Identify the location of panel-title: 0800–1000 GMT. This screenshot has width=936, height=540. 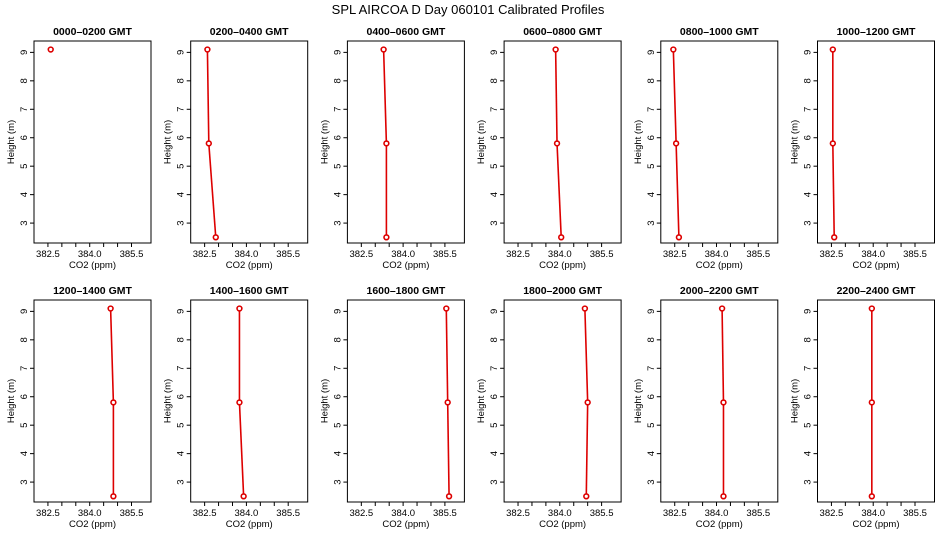
(719, 32).